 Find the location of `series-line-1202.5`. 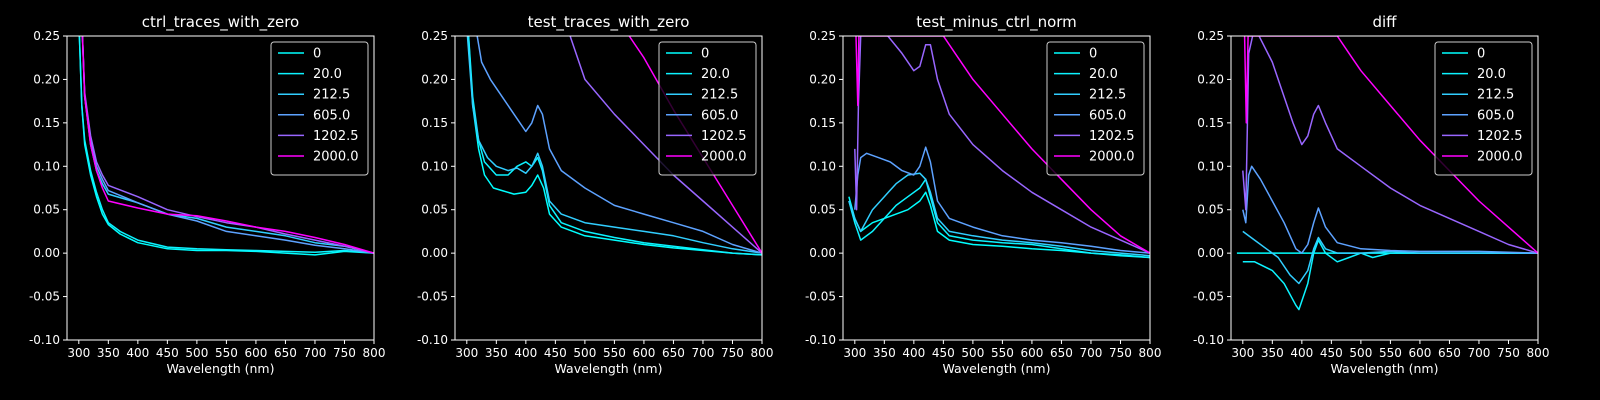

series-line-1202.5 is located at coordinates (1390, 145).